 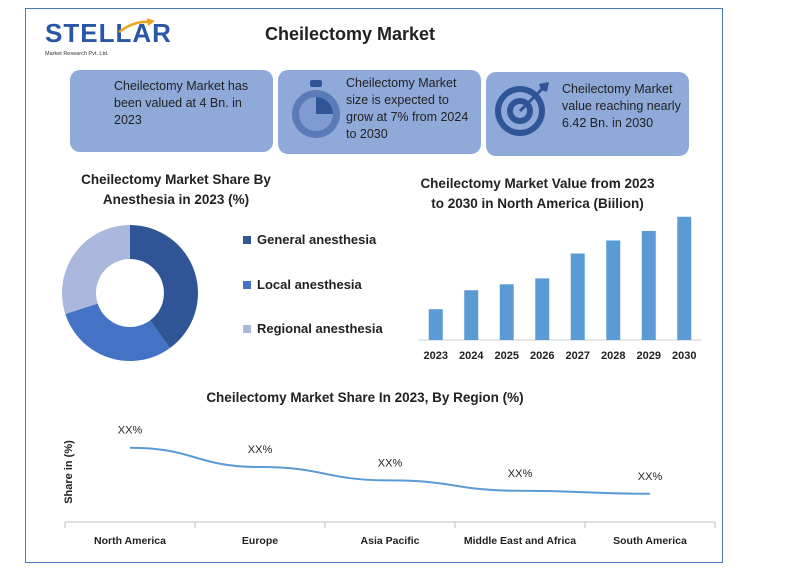 What do you see at coordinates (309, 284) in the screenshot?
I see `legend-label: Local anesthesia` at bounding box center [309, 284].